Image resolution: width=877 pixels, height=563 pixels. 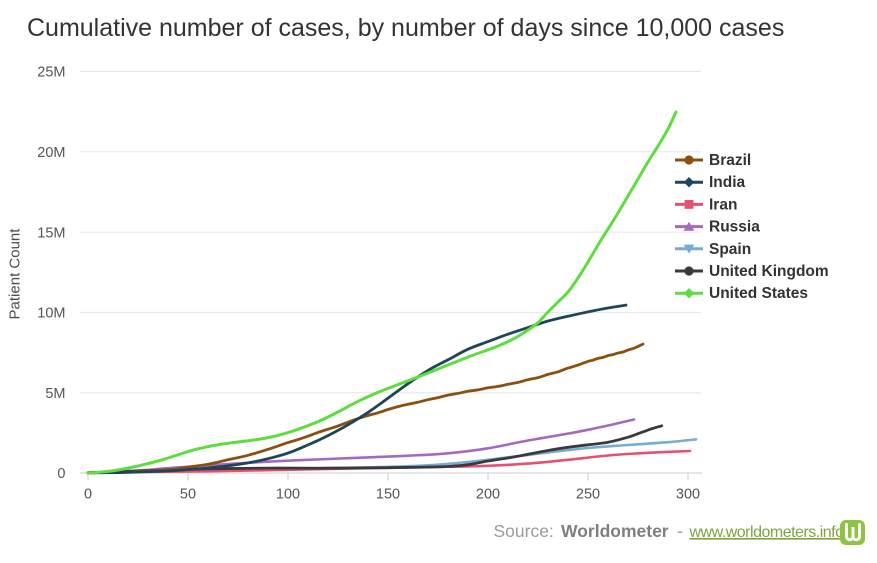 What do you see at coordinates (524, 531) in the screenshot?
I see `svg-text: Source:` at bounding box center [524, 531].